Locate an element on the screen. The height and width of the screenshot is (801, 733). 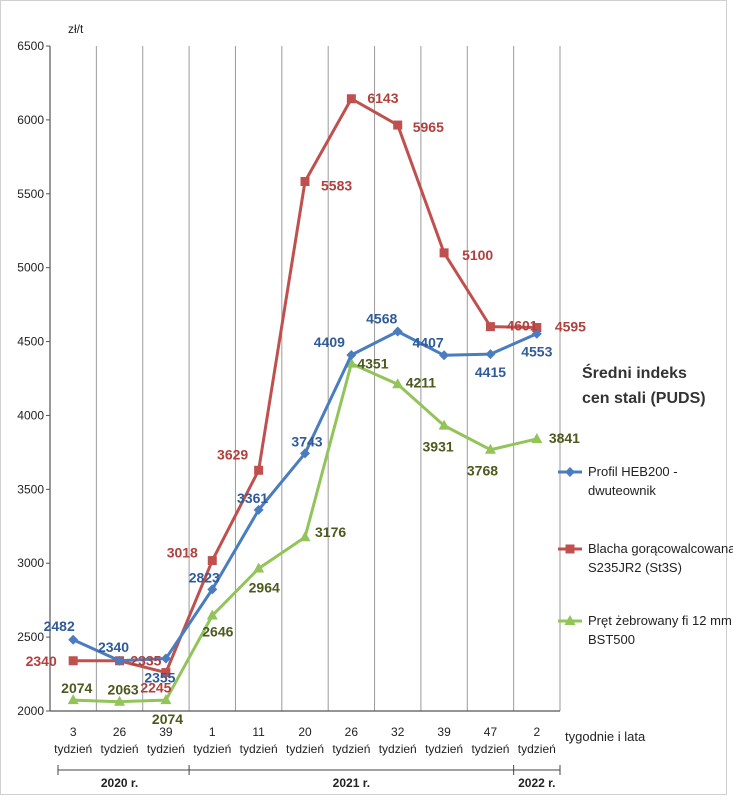
data-label: 5100 is located at coordinates (477, 255).